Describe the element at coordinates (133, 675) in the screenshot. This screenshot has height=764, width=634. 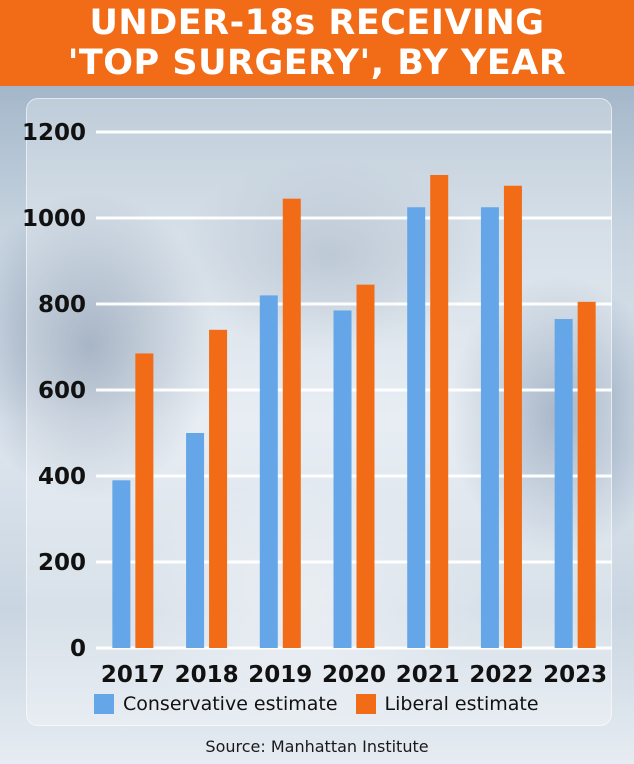
I see `x-tick-label: 2017` at that location.